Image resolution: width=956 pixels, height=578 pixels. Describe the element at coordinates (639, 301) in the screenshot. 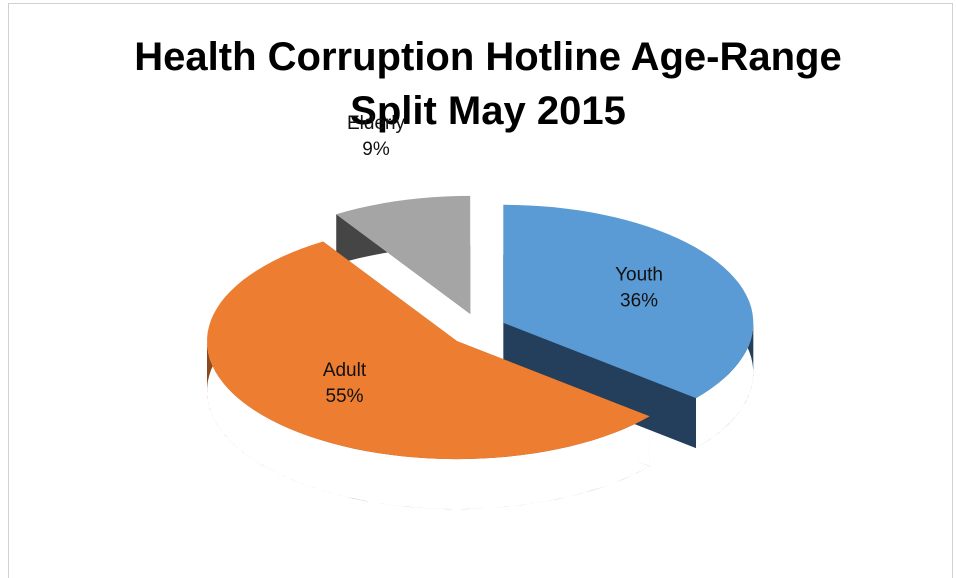

I see `slice-value-label: 36%` at that location.